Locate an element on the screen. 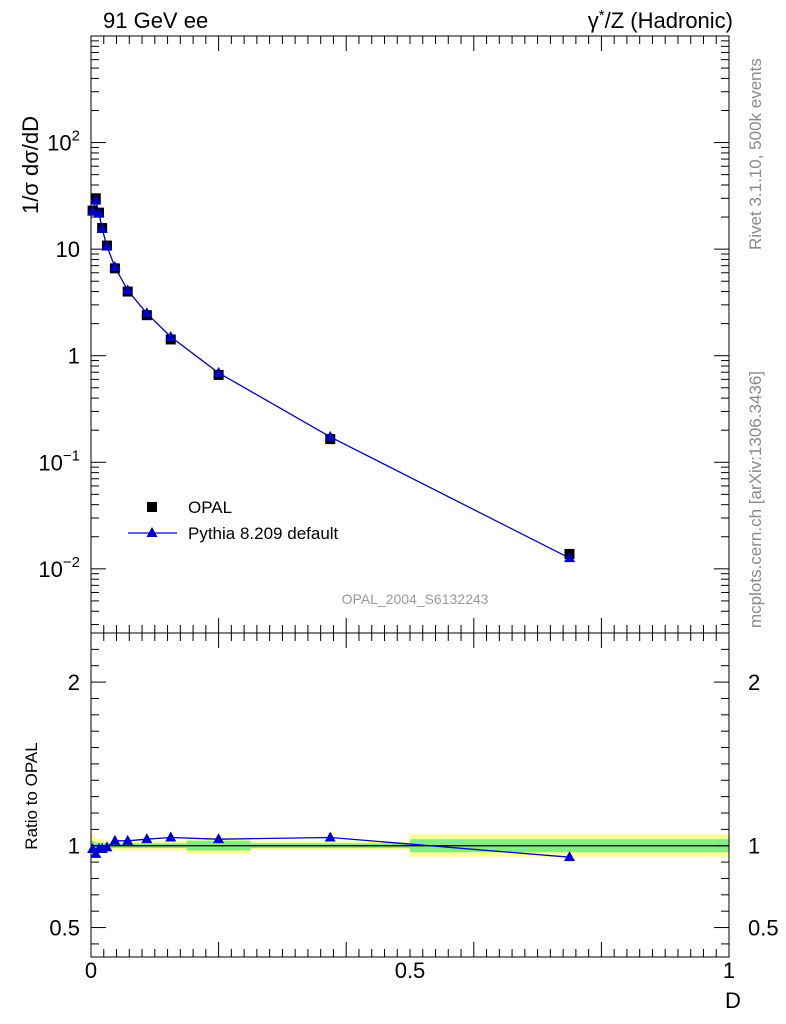 The width and height of the screenshot is (786, 1024). ratio-y-axis-label: Ratio to OPAL is located at coordinates (31, 795).